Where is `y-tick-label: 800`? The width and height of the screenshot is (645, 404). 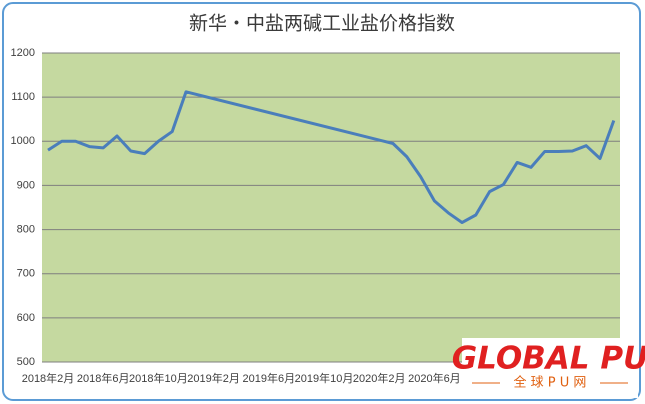
y-tick-label: 800 is located at coordinates (26, 229).